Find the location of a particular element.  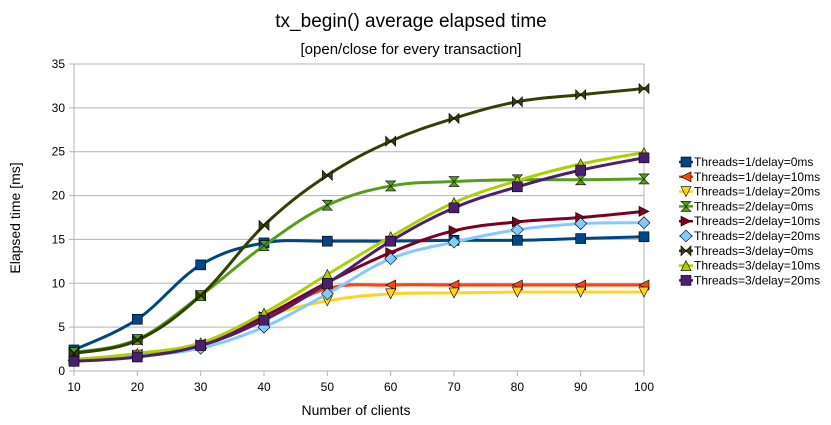

y-tick-label: 30 is located at coordinates (59, 108).